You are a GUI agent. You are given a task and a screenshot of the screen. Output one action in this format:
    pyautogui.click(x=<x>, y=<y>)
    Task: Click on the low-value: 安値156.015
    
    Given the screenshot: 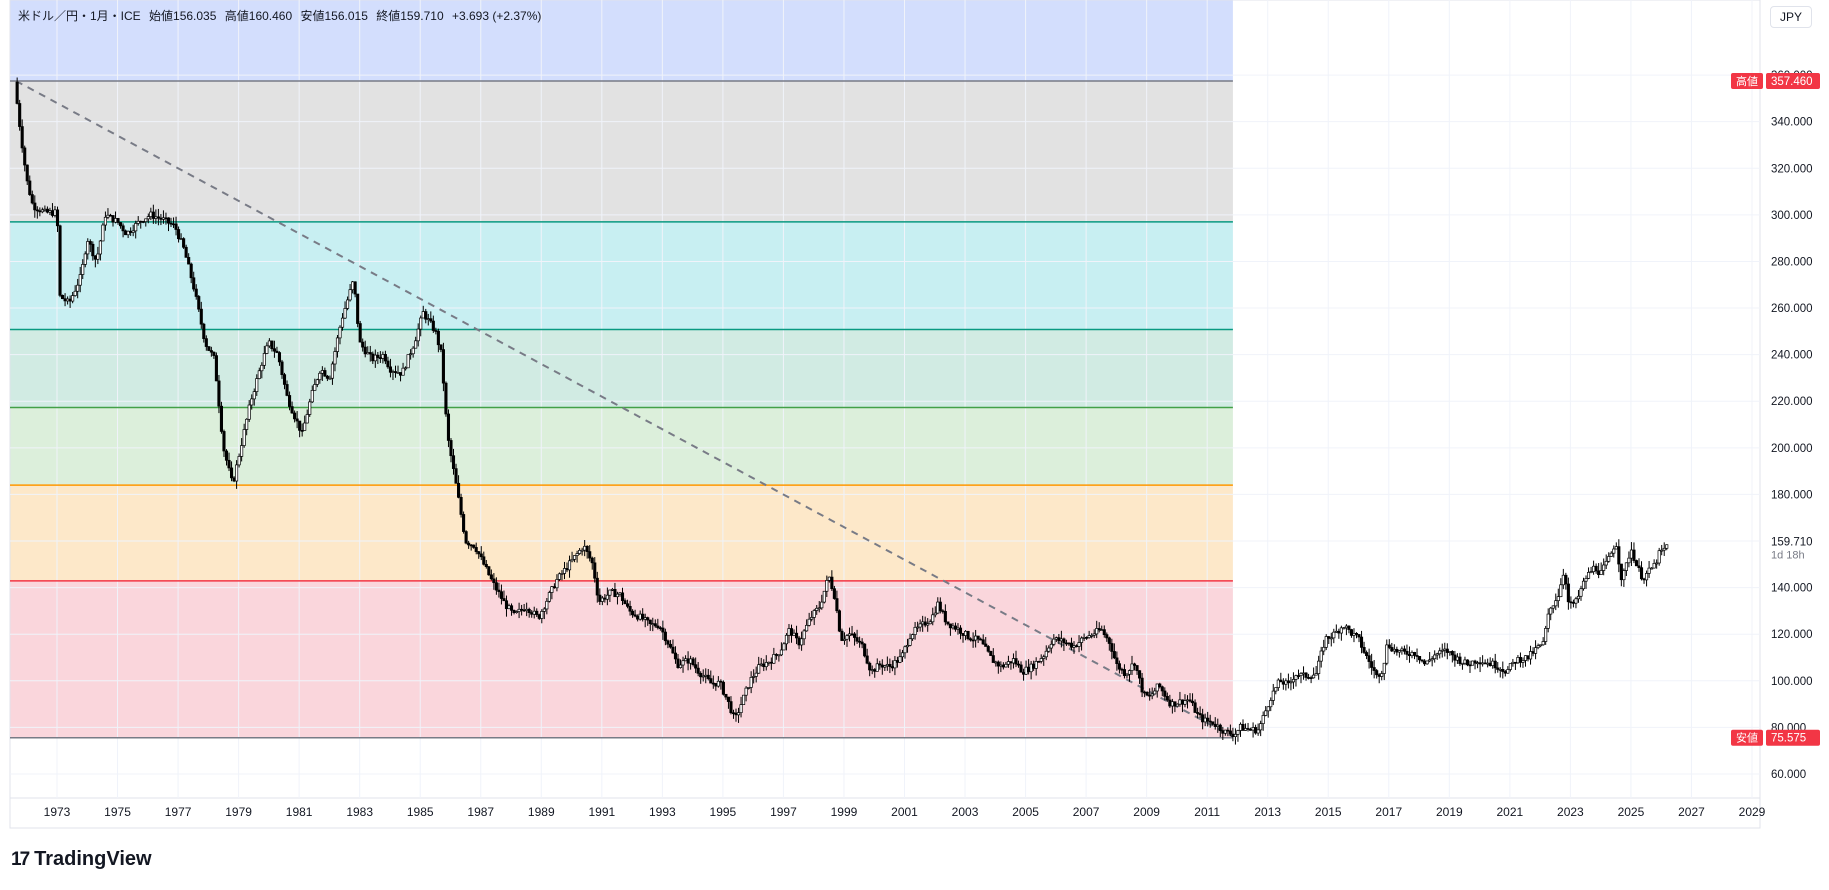 What is the action you would take?
    pyautogui.click(x=334, y=16)
    